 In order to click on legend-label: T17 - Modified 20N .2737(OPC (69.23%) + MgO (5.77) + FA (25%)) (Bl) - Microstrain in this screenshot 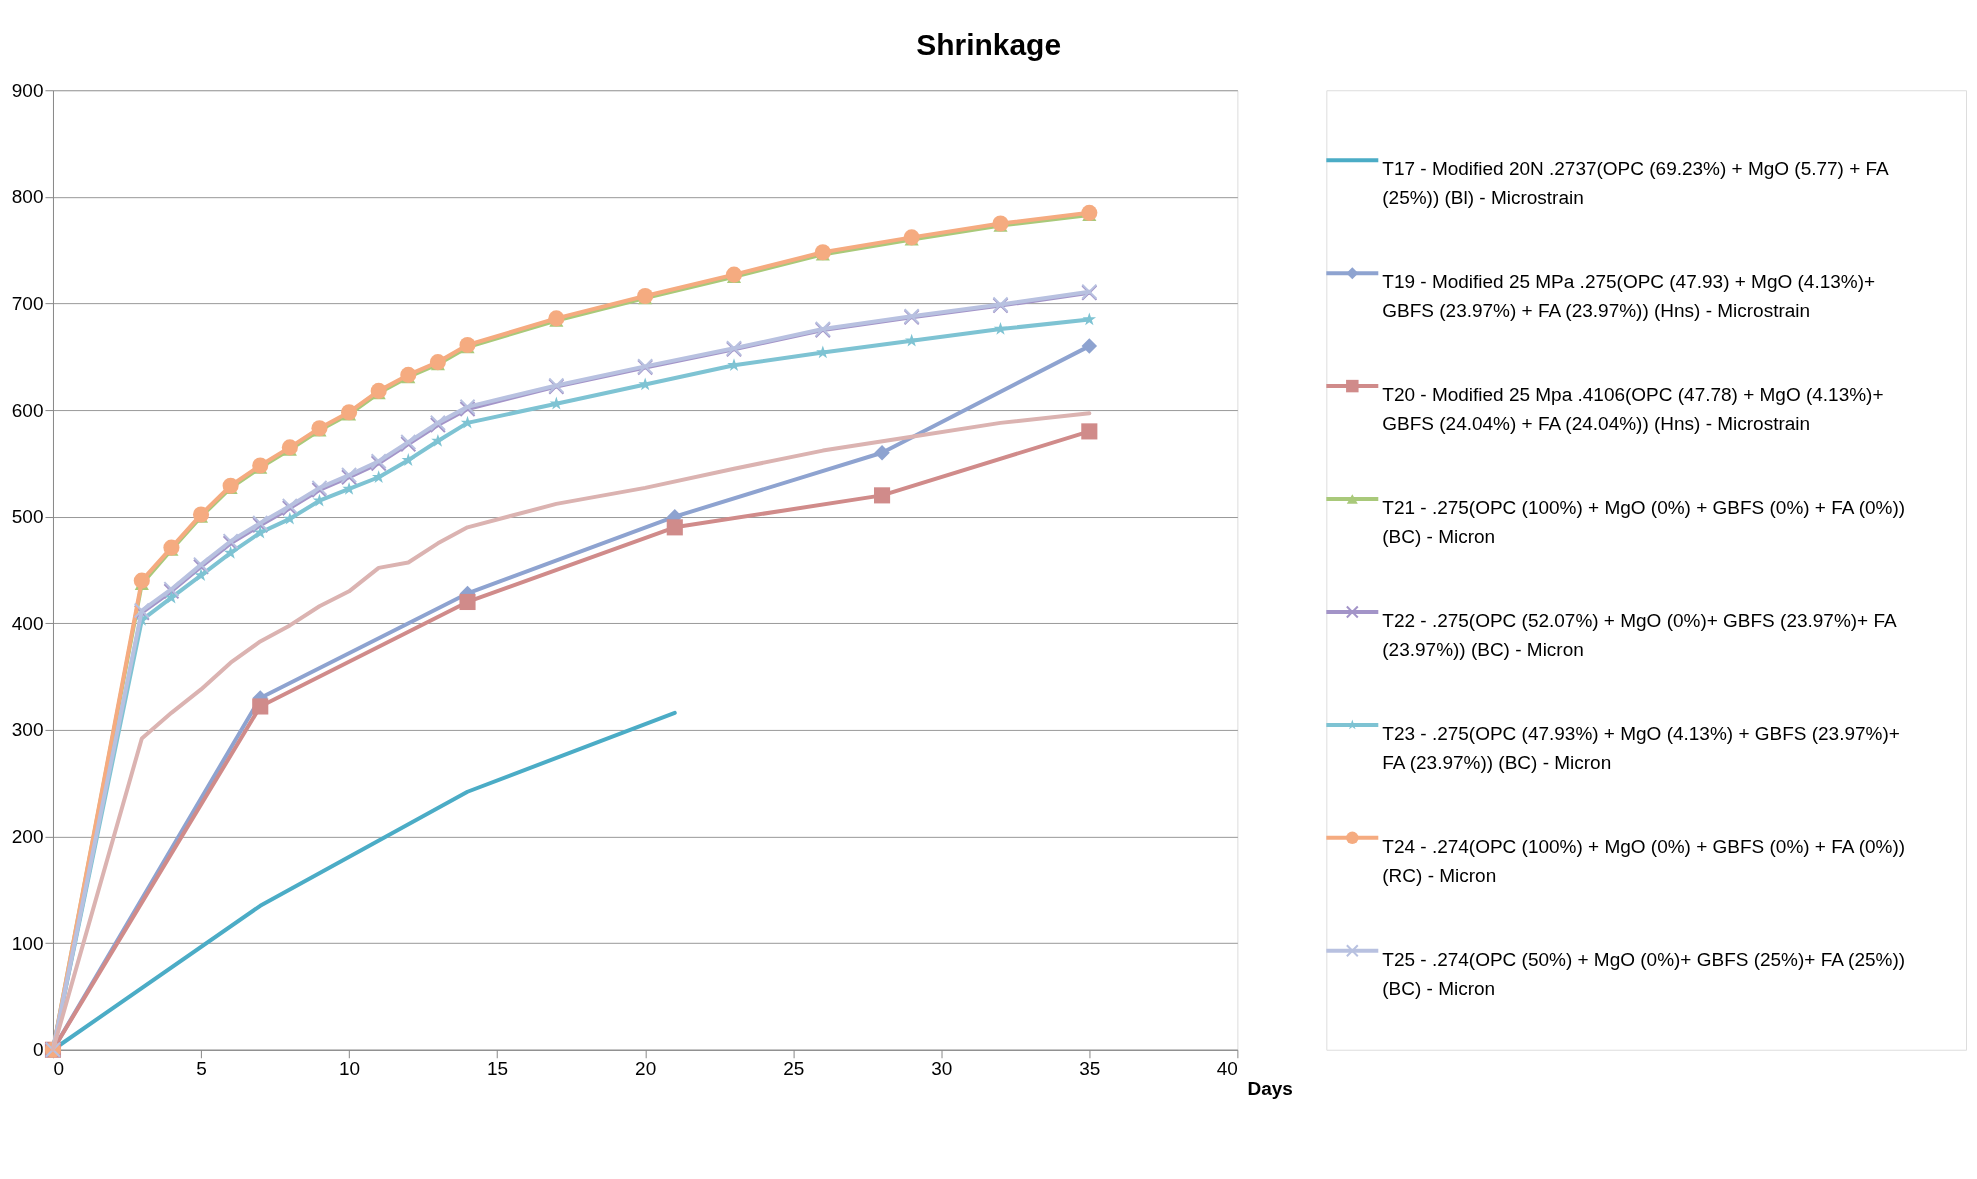, I will do `click(1636, 183)`.